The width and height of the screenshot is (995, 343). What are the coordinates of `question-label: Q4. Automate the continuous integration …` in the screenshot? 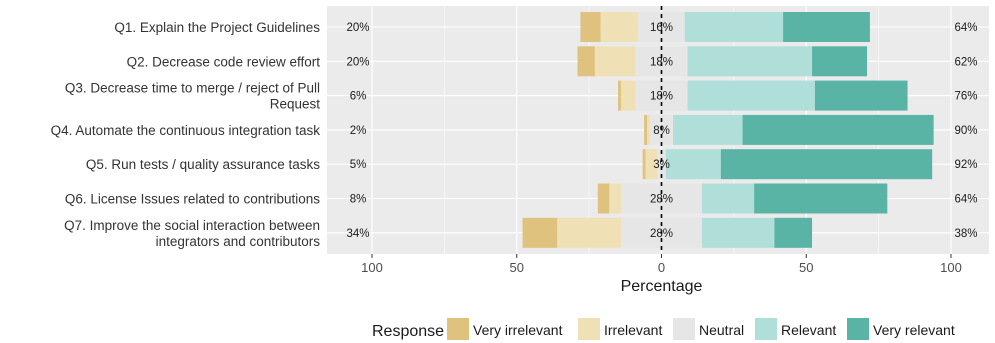 It's located at (186, 130).